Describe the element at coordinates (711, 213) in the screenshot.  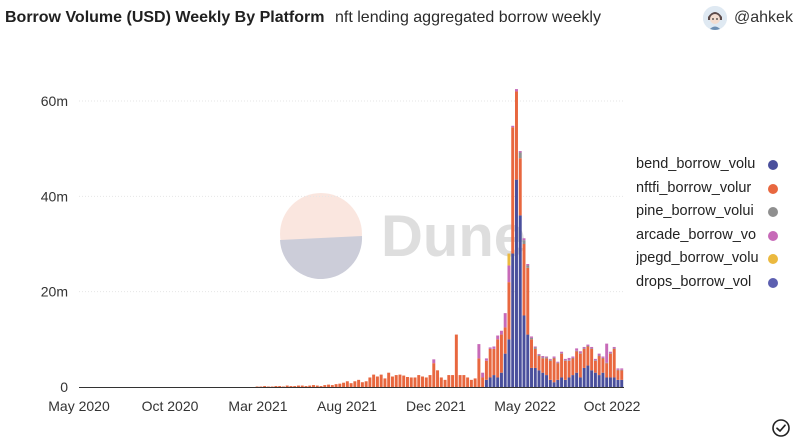
I see `legend-item-pine: pine_borrow_volui` at that location.